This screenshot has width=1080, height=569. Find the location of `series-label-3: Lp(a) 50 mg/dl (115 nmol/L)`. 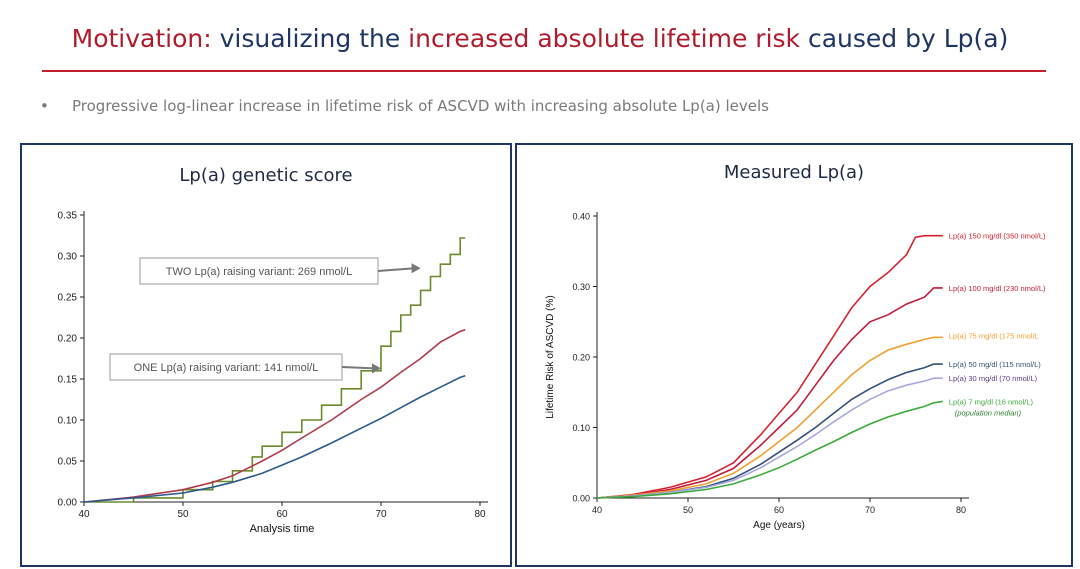

series-label-3: Lp(a) 50 mg/dl (115 nmol/L) is located at coordinates (995, 364).